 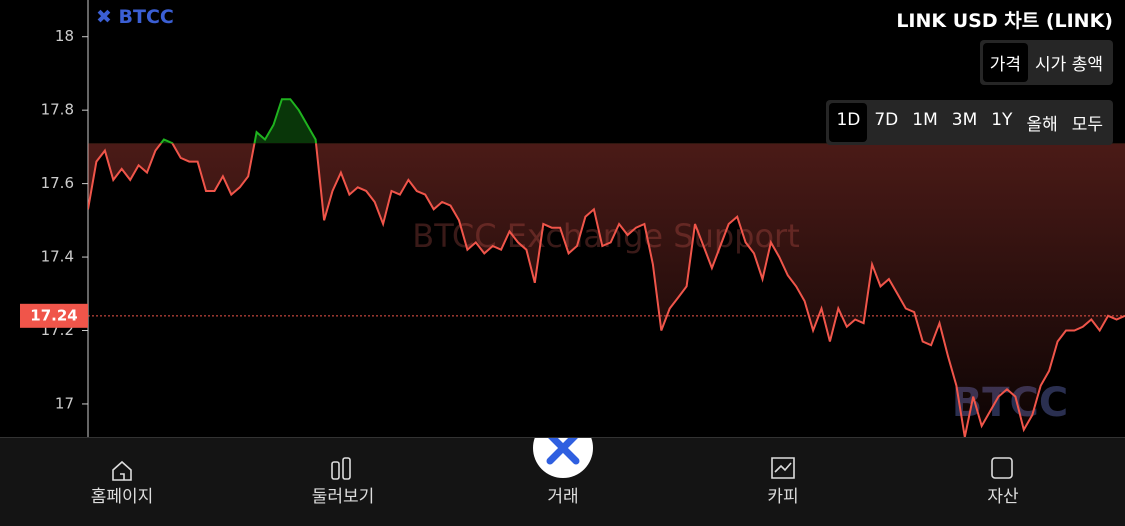 I want to click on area, so click(x=606, y=121).